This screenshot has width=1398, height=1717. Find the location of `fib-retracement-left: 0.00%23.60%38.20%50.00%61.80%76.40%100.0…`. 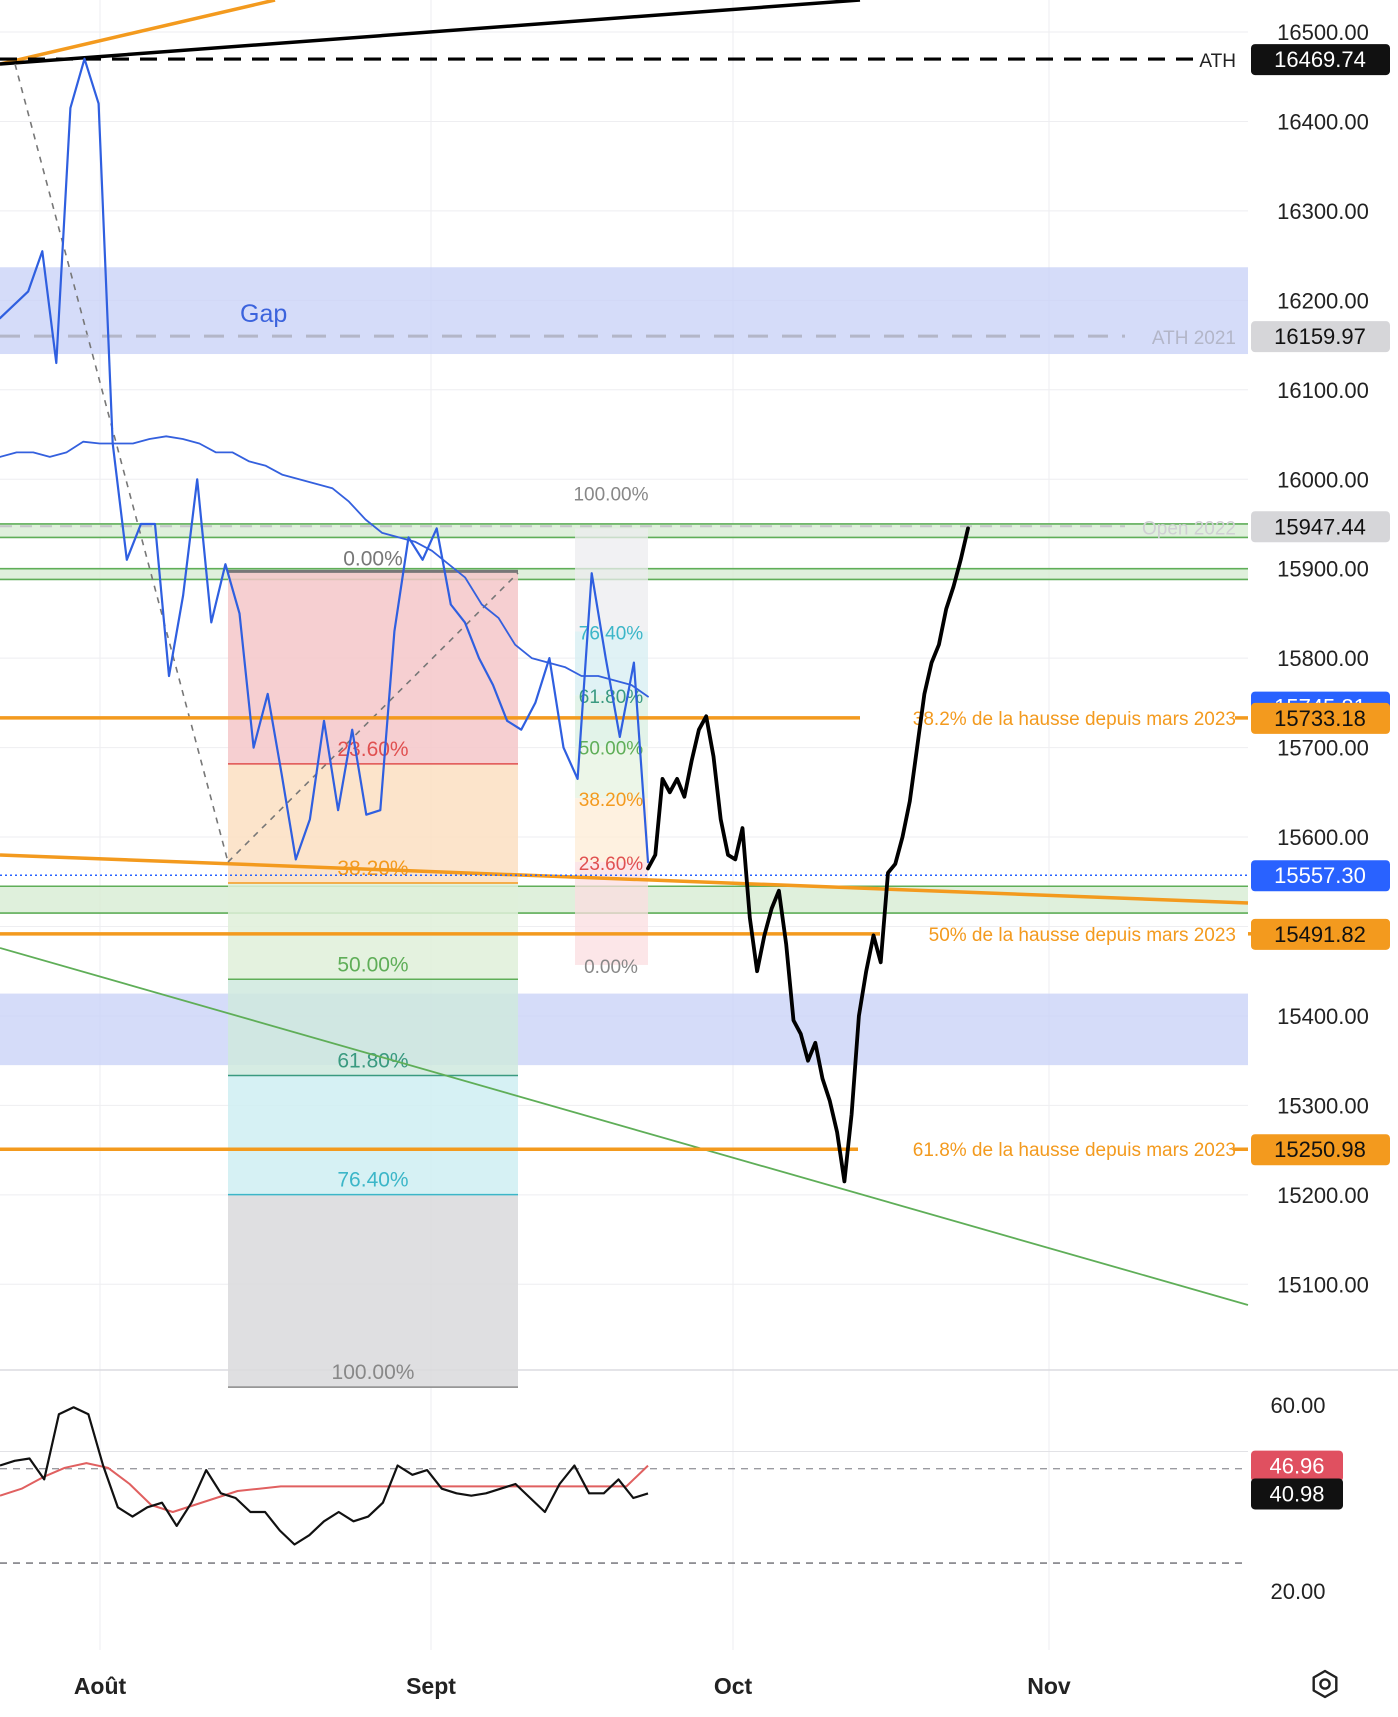

fib-retracement-left: 0.00%23.60%38.20%50.00%61.80%76.40%100.0… is located at coordinates (373, 967).